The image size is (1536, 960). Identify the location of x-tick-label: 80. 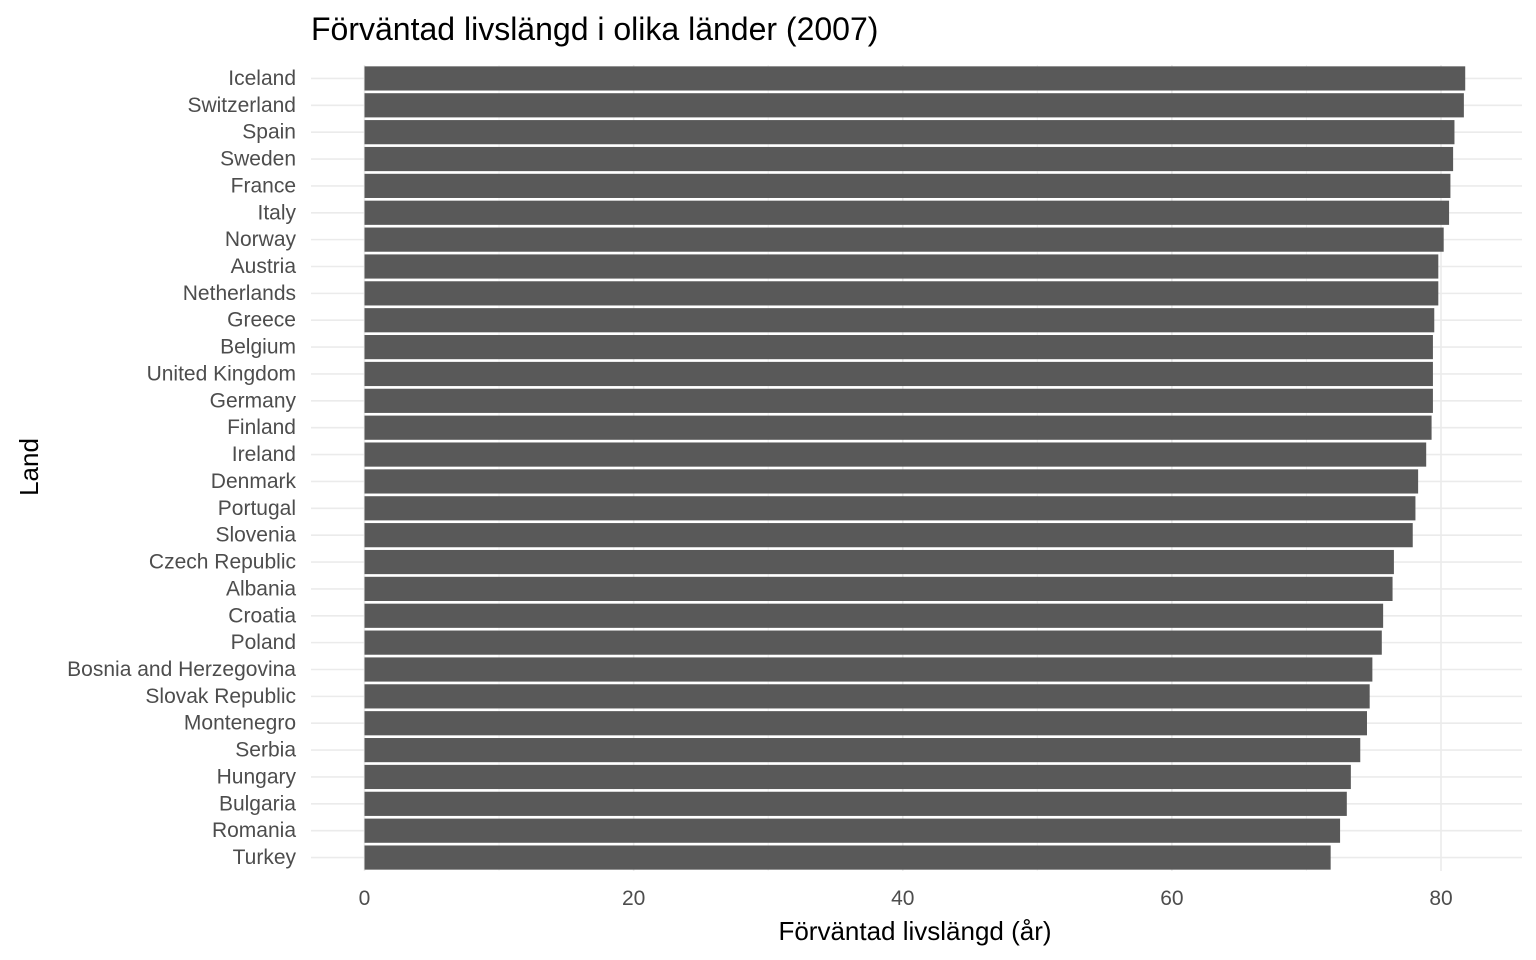
(1440, 898).